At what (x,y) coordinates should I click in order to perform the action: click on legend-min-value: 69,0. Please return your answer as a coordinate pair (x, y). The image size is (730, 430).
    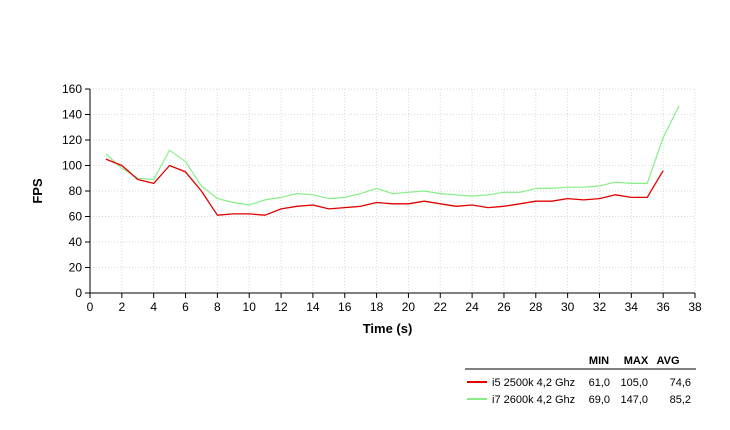
    Looking at the image, I should click on (599, 400).